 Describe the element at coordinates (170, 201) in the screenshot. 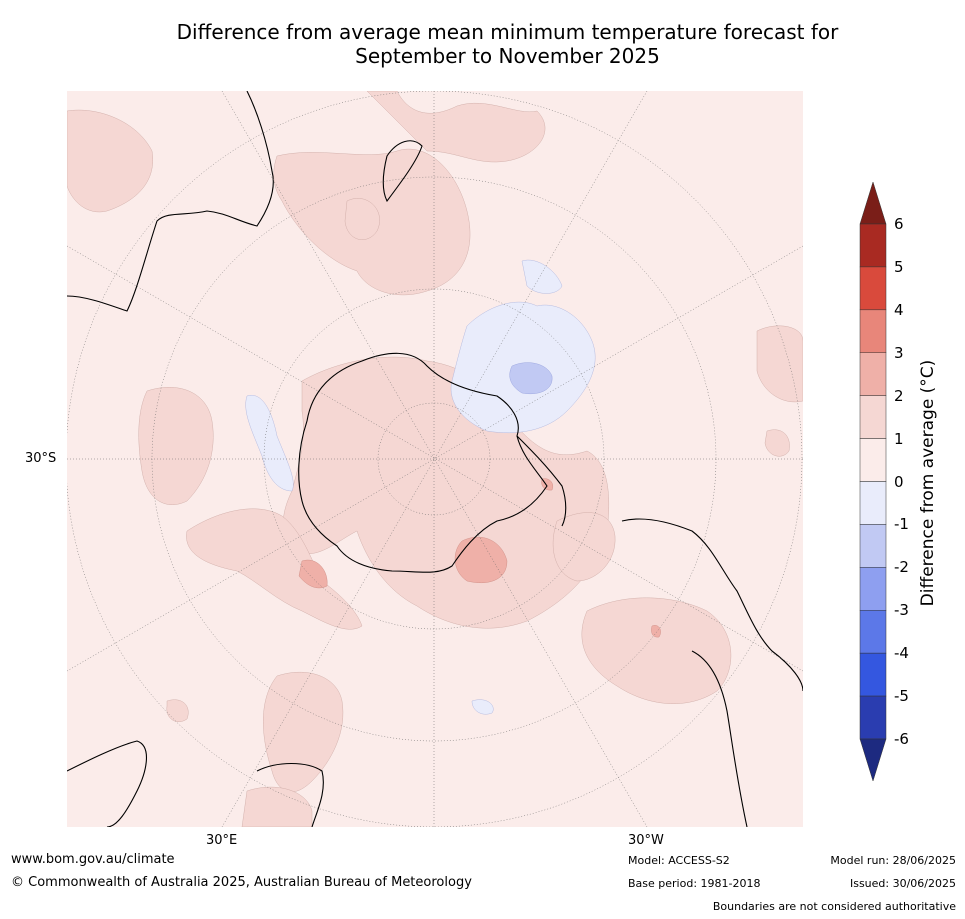

I see `australia-coast` at that location.